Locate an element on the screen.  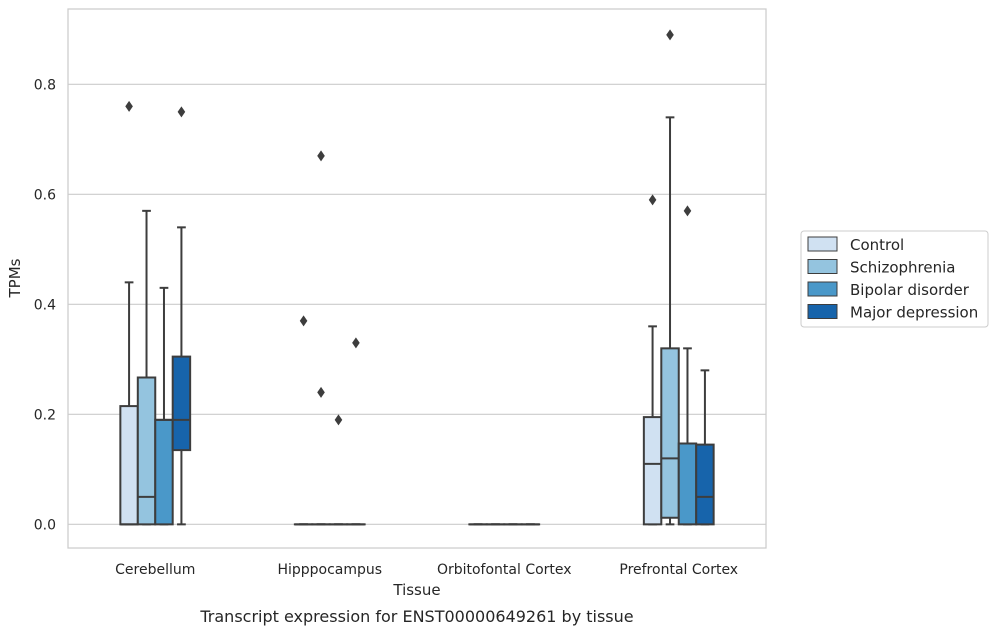
y-axis-label: TPMs is located at coordinates (15, 278).